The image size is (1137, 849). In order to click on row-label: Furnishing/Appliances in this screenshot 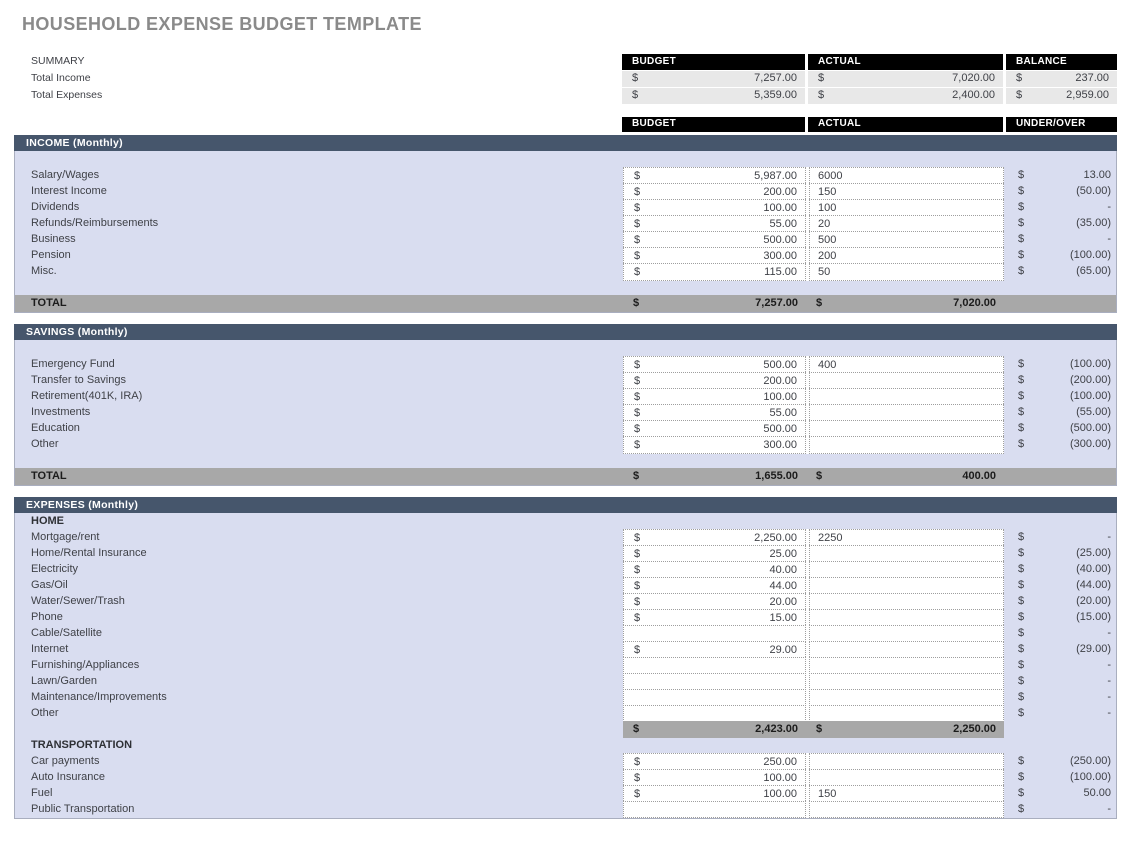, I will do `click(85, 665)`.